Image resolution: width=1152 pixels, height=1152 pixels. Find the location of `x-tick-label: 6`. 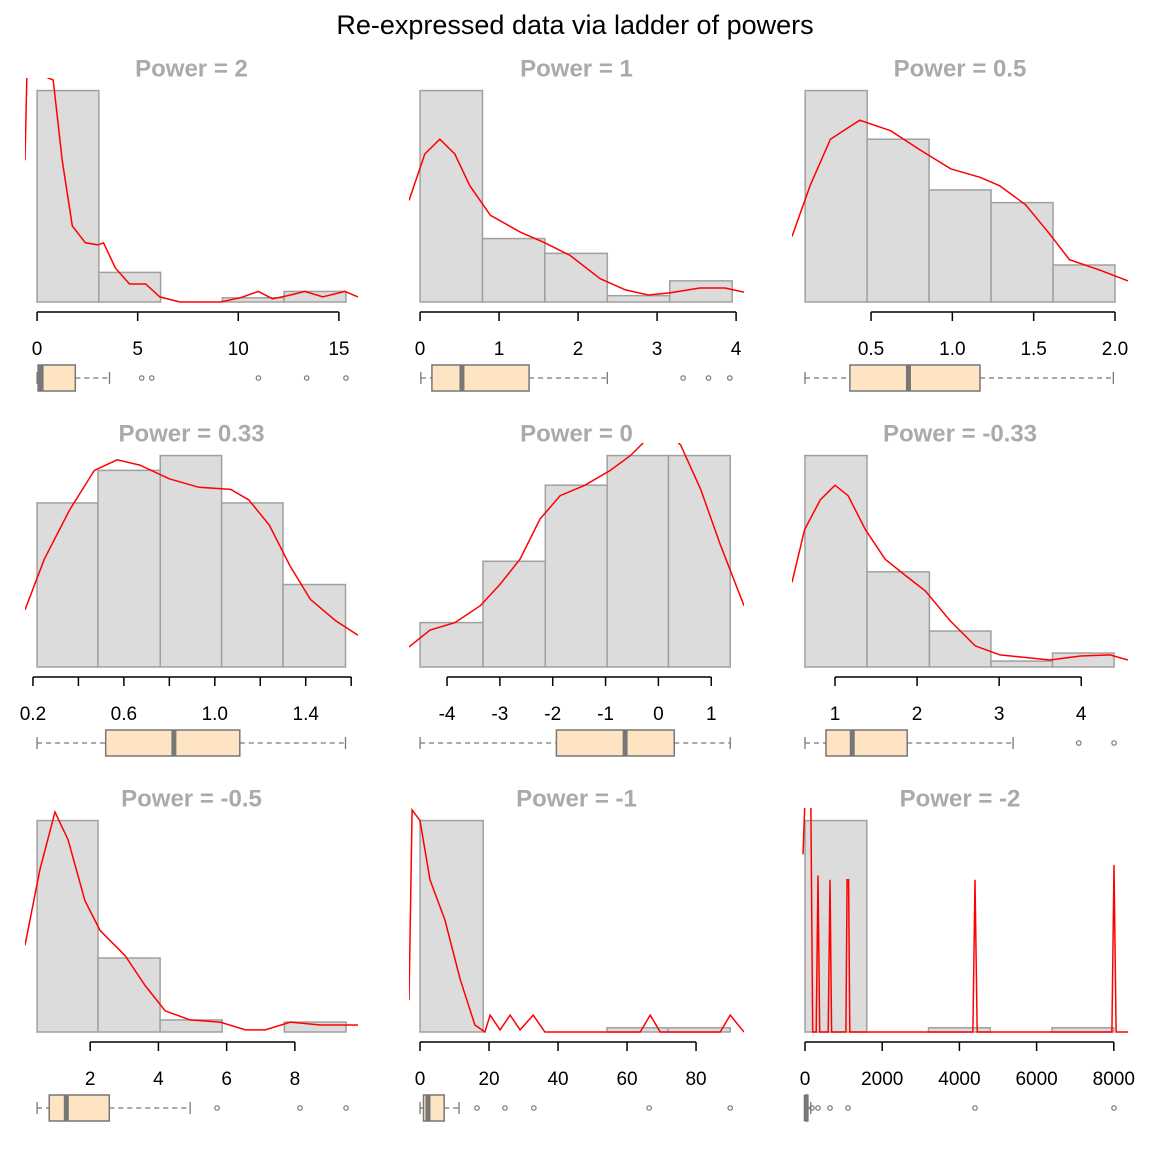

x-tick-label: 6 is located at coordinates (226, 1079).